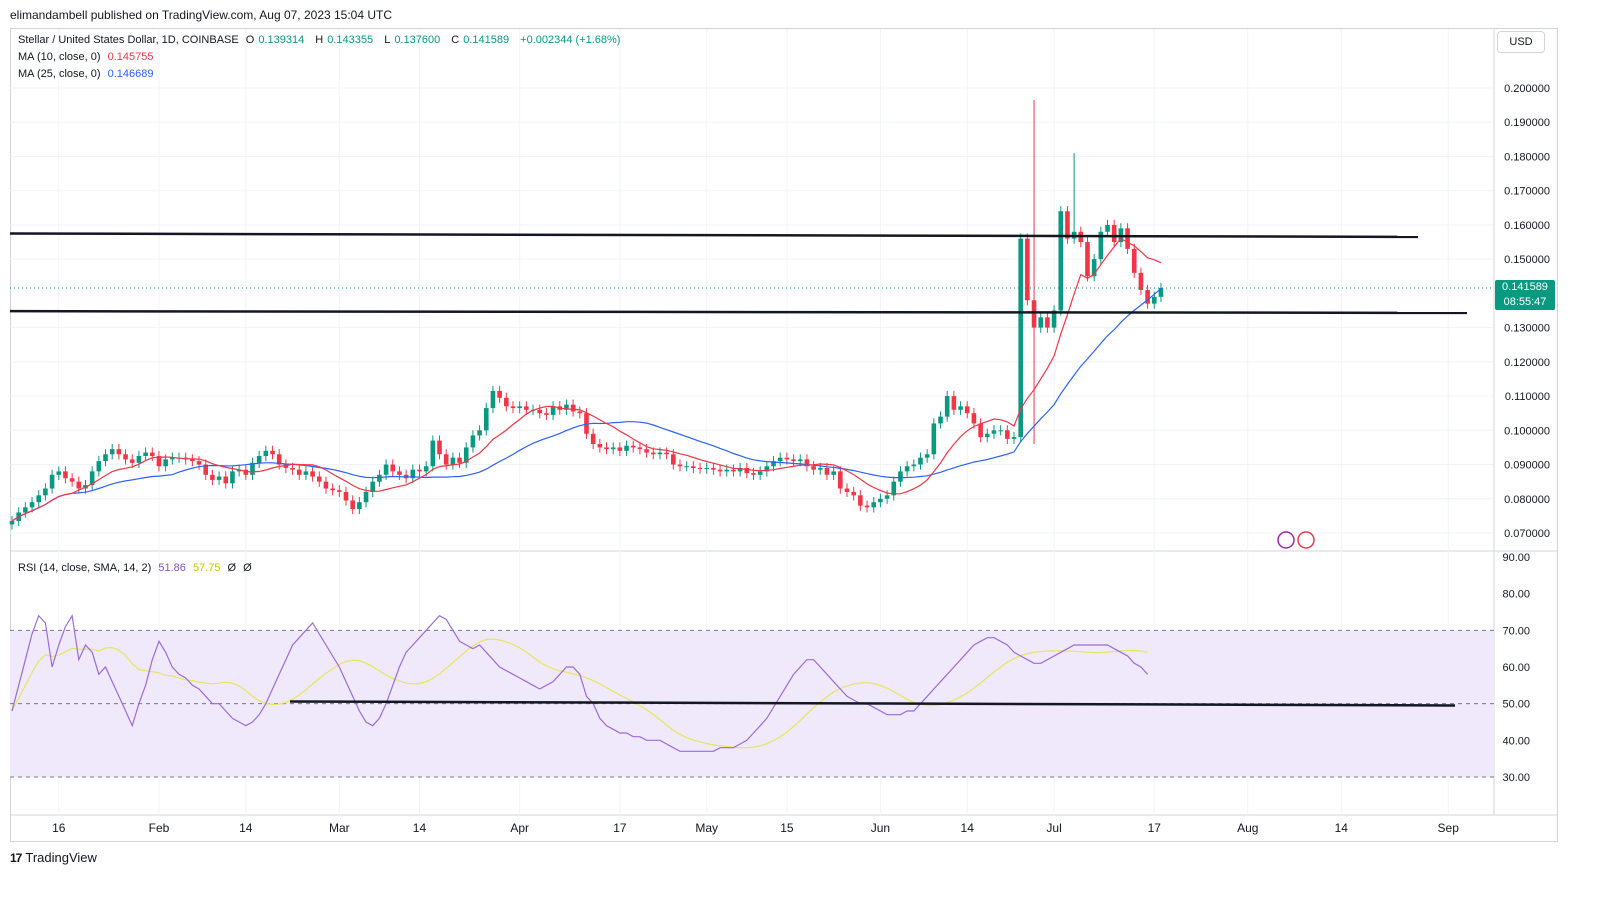 The image size is (1614, 901). Describe the element at coordinates (159, 828) in the screenshot. I see `time-tick-label: Feb` at that location.